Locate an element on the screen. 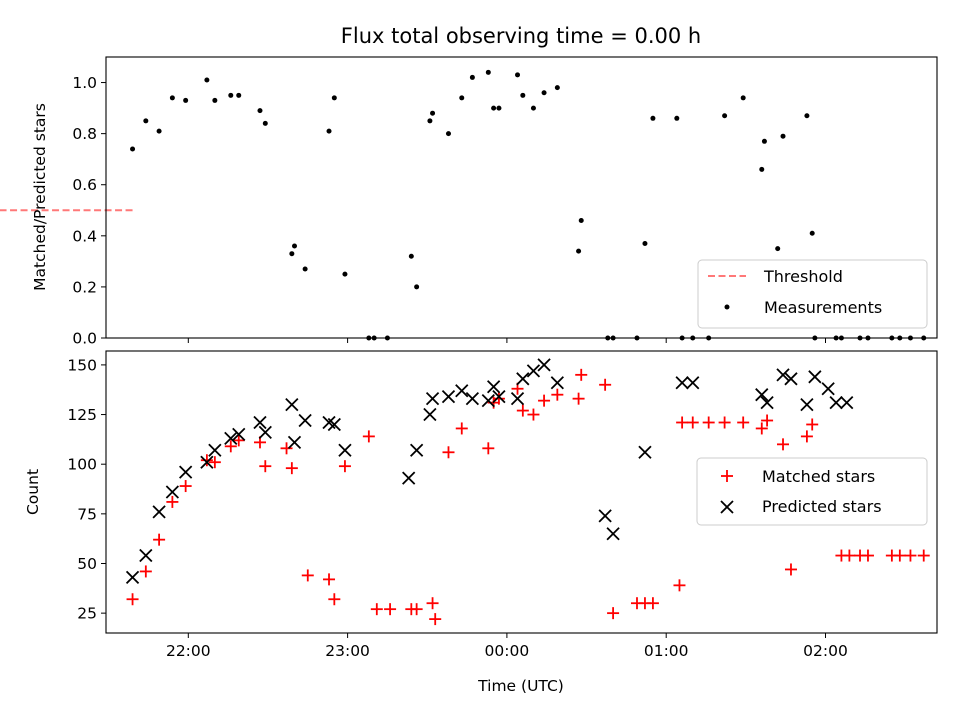  legend-matched-swatch is located at coordinates (727, 476).